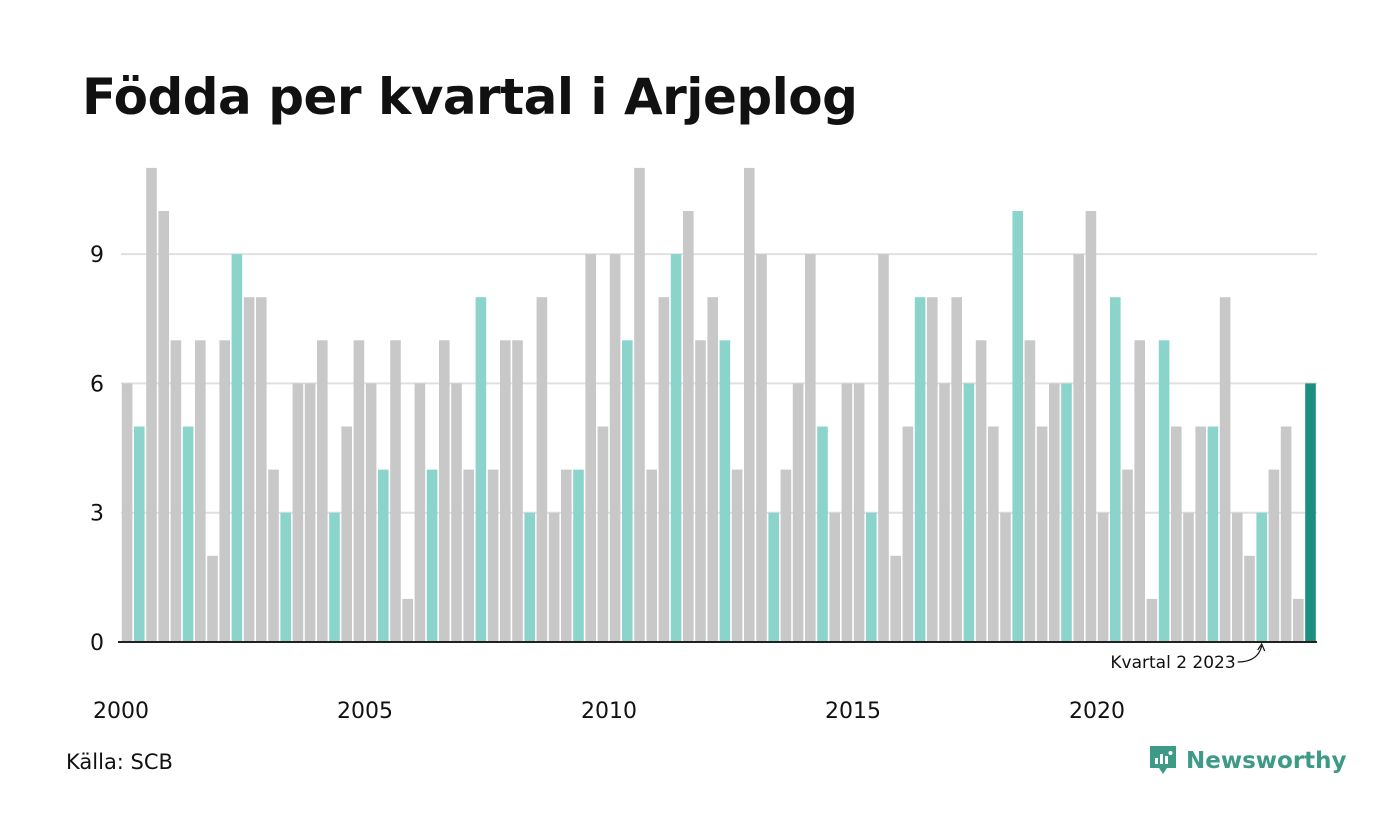 This screenshot has height=840, width=1400. What do you see at coordinates (1261, 647) in the screenshot?
I see `annotation-arrowhead` at bounding box center [1261, 647].